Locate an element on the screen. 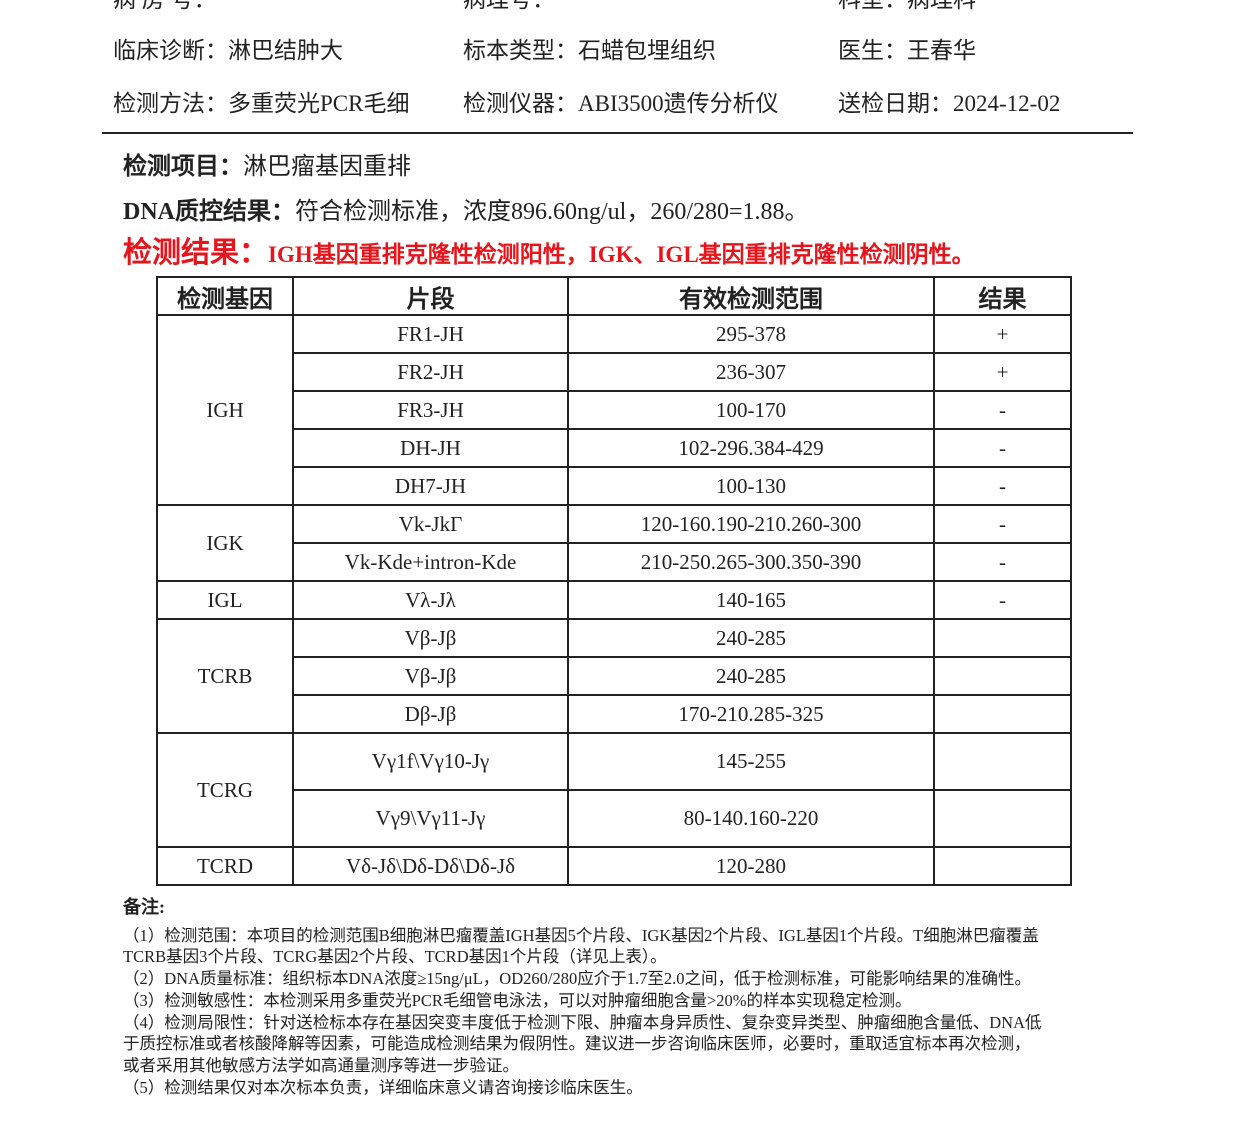 Image resolution: width=1260 pixels, height=1121 pixels. table-row: FR2-JH 236-307 + is located at coordinates (614, 372).